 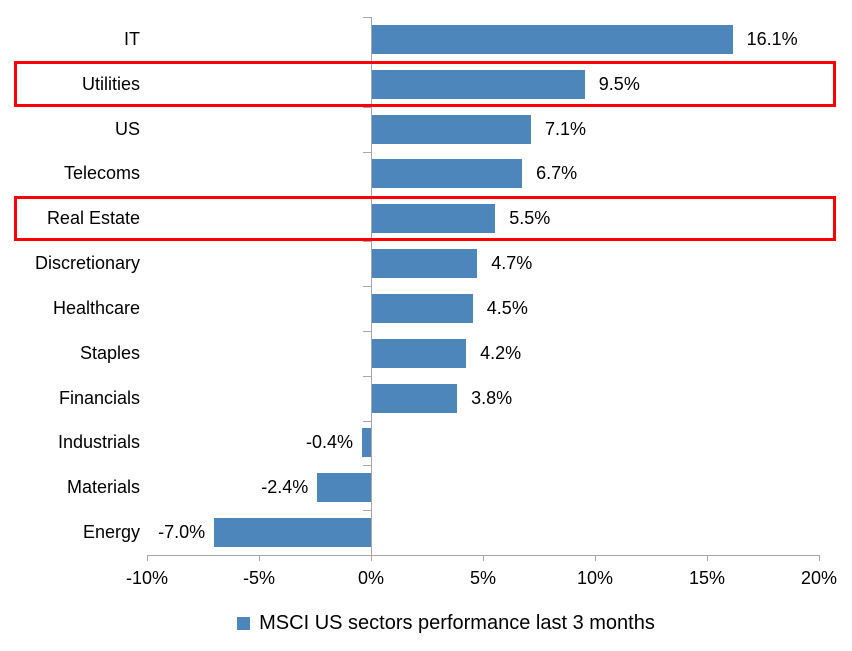 I want to click on value-tick-label: 10%, so click(x=595, y=578).